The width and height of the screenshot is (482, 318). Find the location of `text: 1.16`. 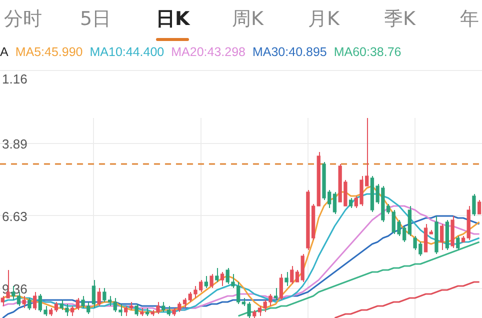

text: 1.16 is located at coordinates (15, 79).